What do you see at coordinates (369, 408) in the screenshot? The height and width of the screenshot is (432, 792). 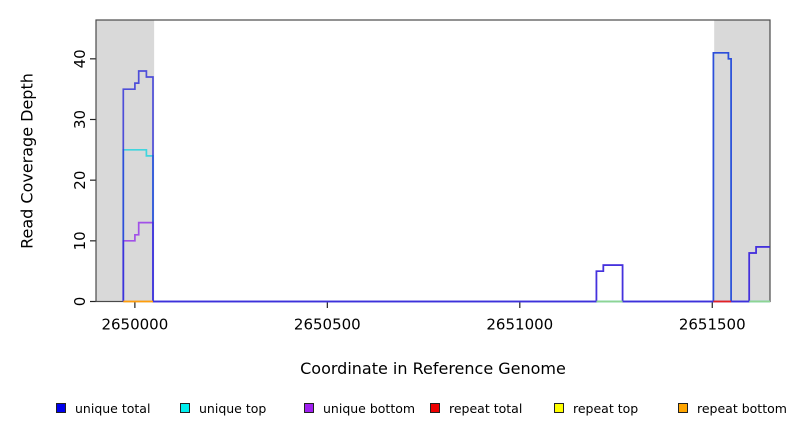 I see `legend-label: unique bottom` at bounding box center [369, 408].